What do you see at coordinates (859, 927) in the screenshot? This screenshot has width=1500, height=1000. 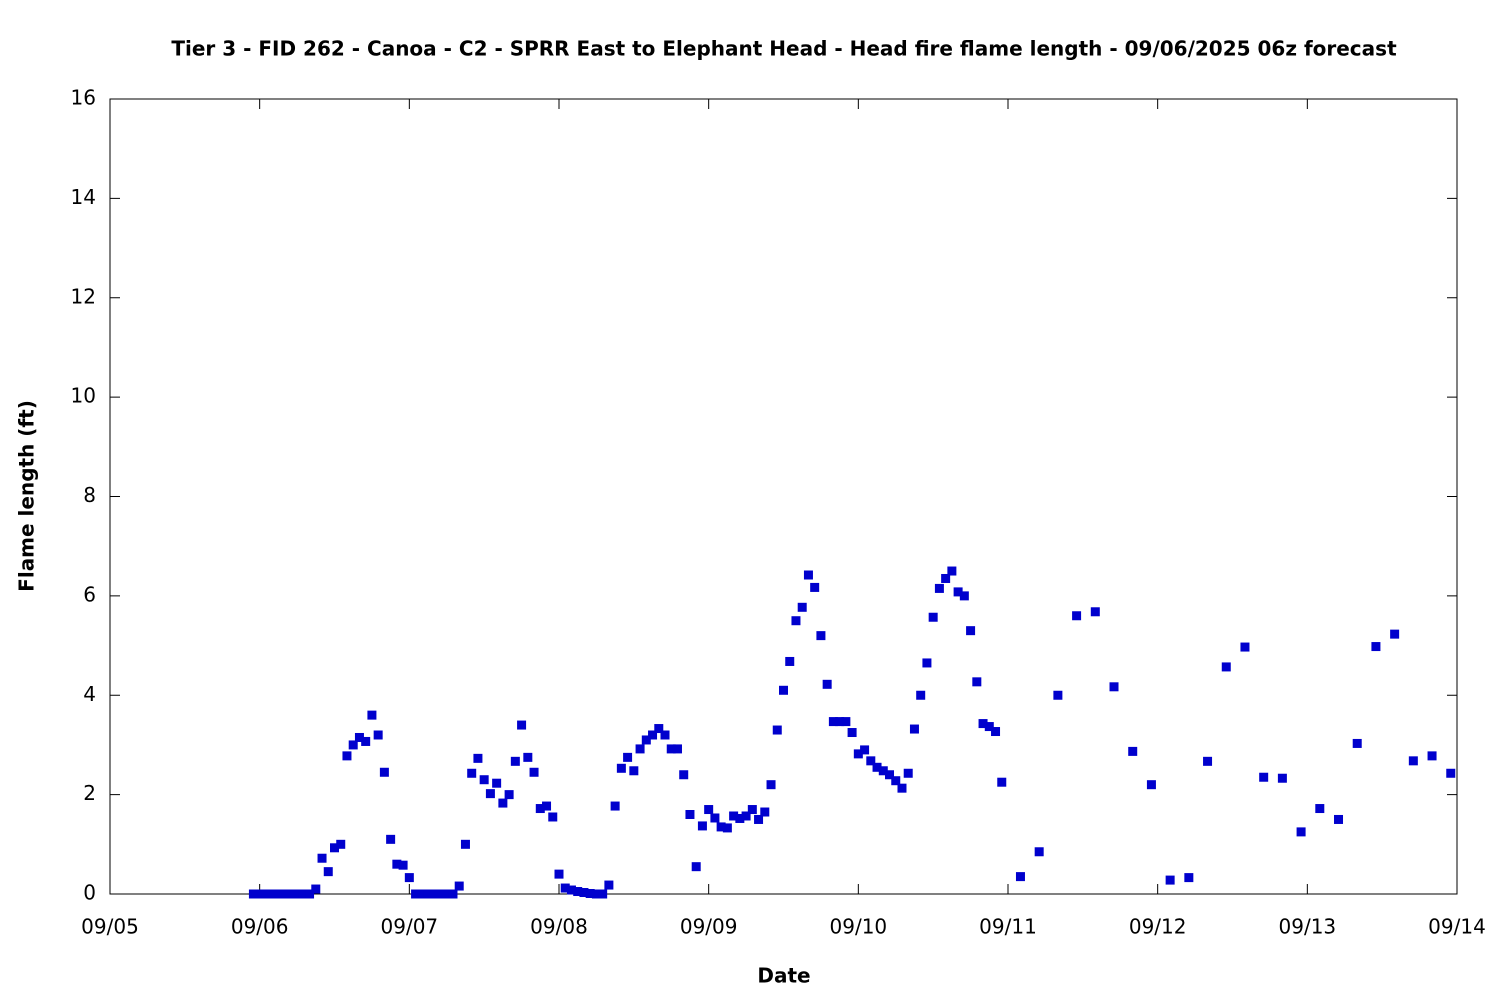 I see `x-tick-label: 09/10` at bounding box center [859, 927].